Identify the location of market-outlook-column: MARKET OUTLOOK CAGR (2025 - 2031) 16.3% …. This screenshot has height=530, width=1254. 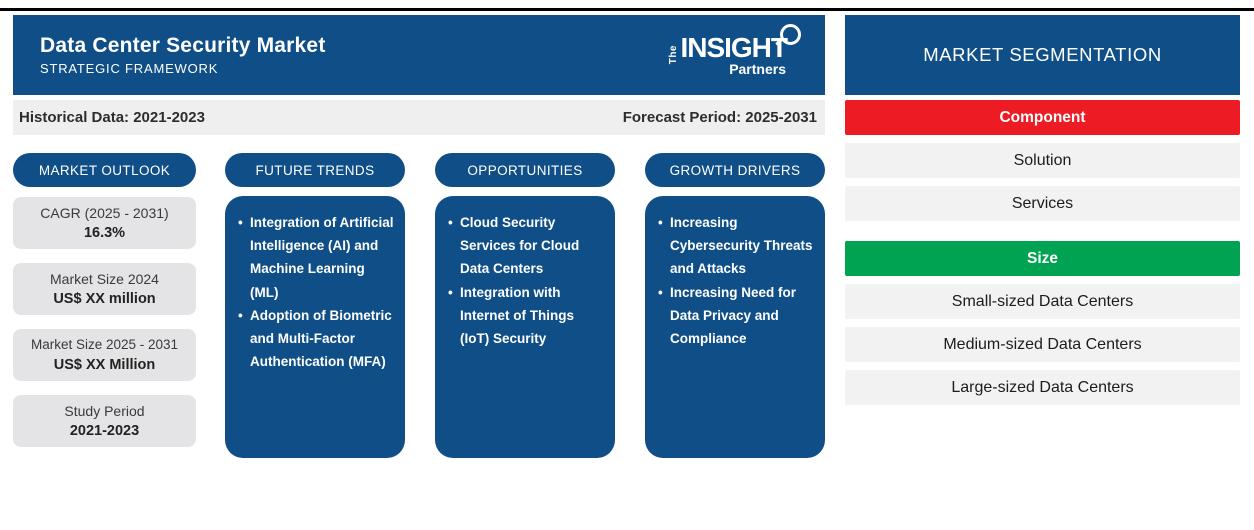
(104, 300).